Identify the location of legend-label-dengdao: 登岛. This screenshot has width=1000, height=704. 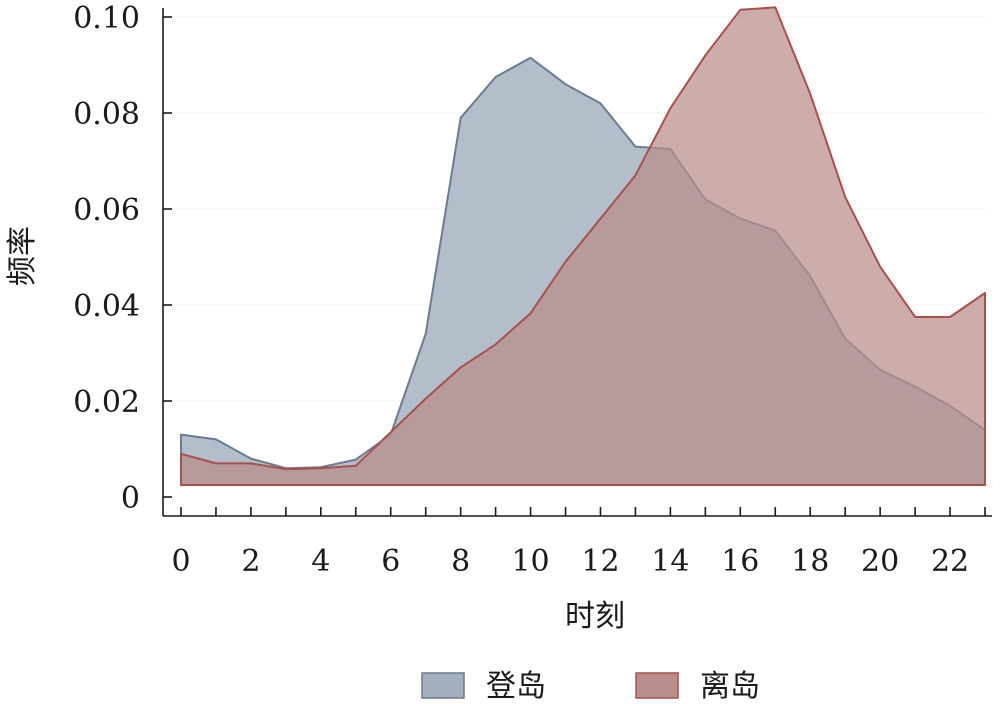
(516, 684).